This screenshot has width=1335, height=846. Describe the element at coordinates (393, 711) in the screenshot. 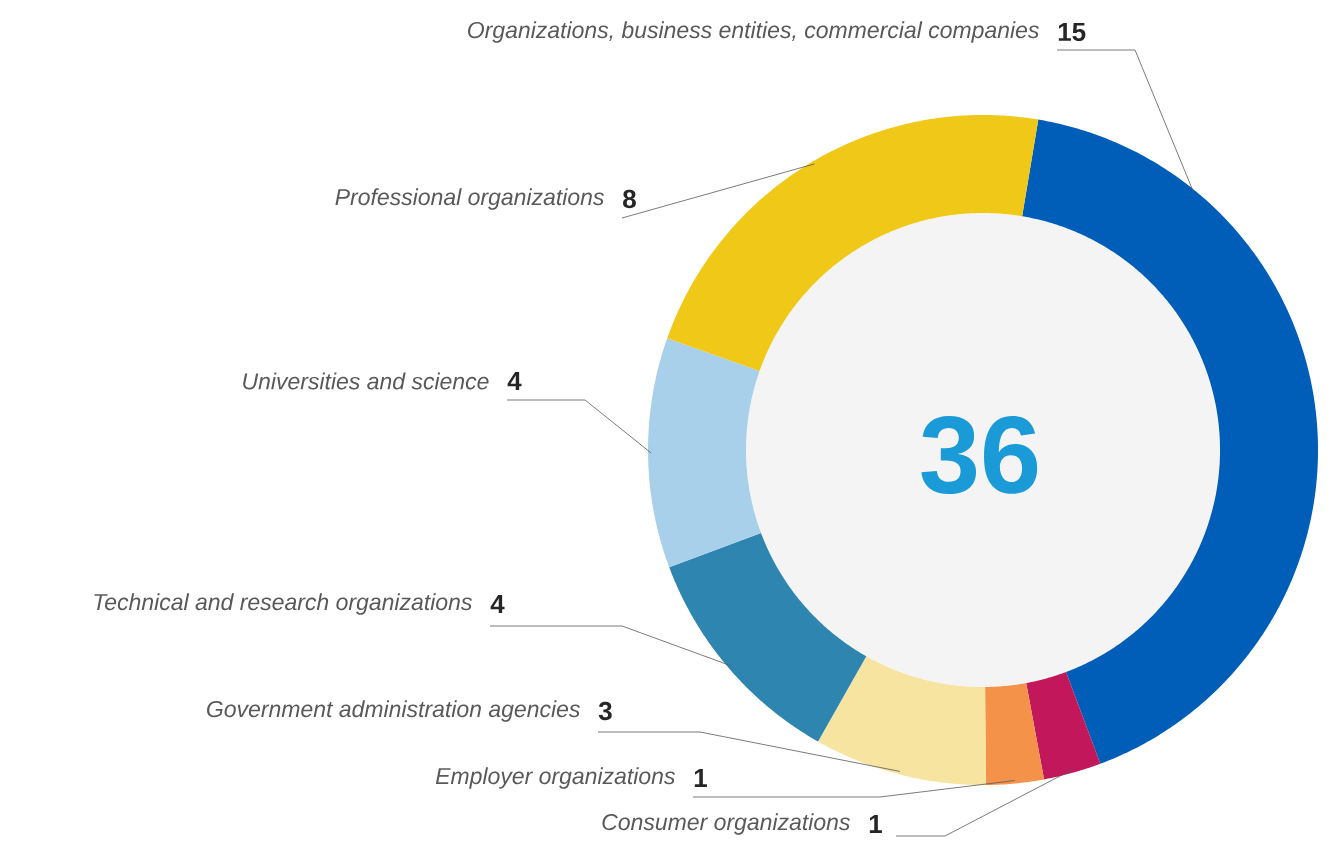

I see `slice-label: Government administration agencies` at that location.